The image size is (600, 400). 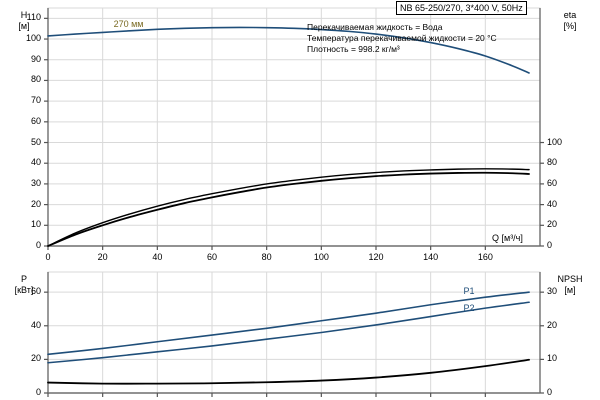 What do you see at coordinates (35, 182) in the screenshot?
I see `ytick-label-left: 30` at bounding box center [35, 182].